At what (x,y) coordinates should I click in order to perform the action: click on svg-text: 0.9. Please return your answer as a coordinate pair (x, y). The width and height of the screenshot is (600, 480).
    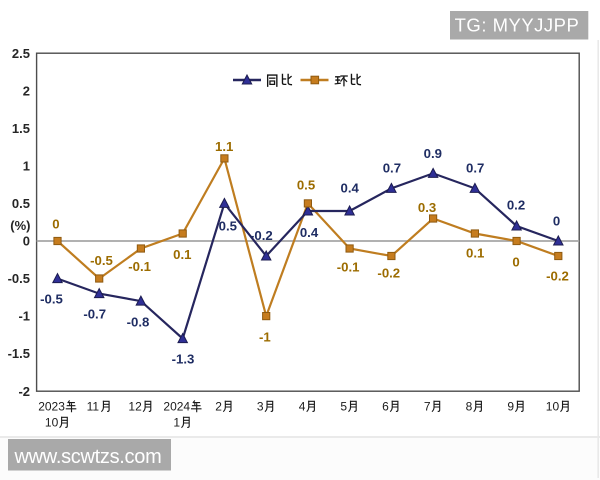
    Looking at the image, I should click on (433, 153).